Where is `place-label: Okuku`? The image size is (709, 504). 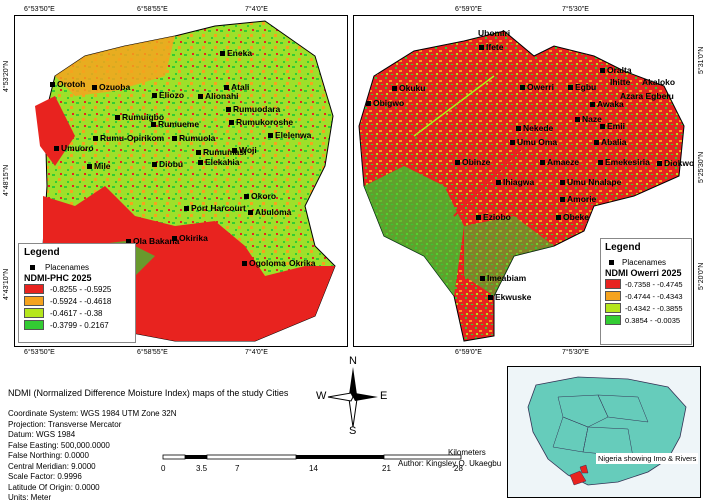
place-label: Okuku is located at coordinates (408, 88).